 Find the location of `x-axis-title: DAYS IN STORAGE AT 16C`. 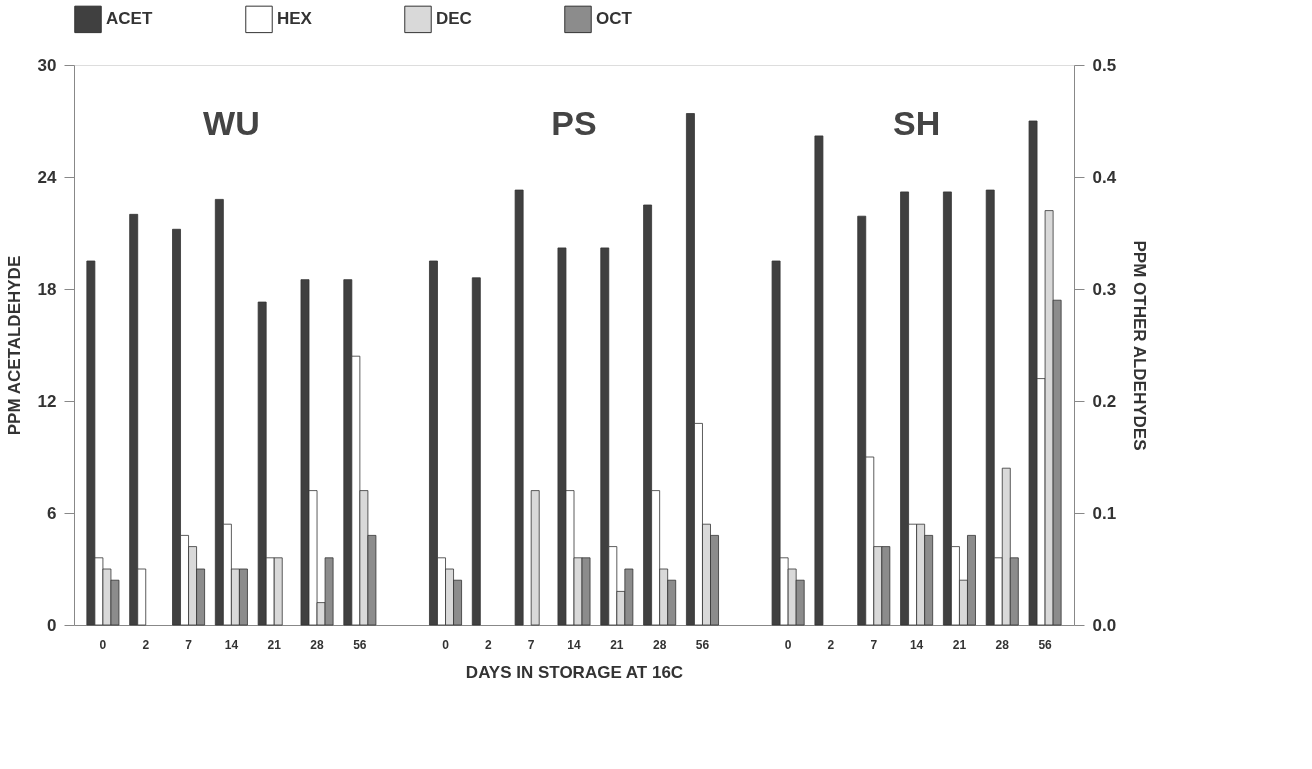

x-axis-title: DAYS IN STORAGE AT 16C is located at coordinates (574, 672).